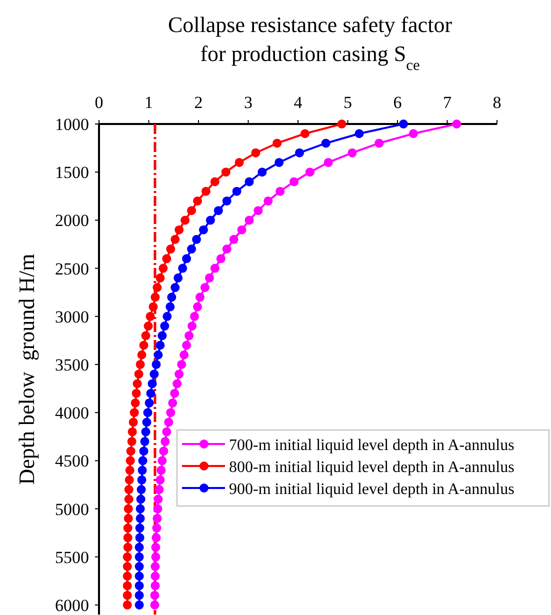 The height and width of the screenshot is (615, 551). Describe the element at coordinates (72, 316) in the screenshot. I see `y-tick-label: 3000` at that location.